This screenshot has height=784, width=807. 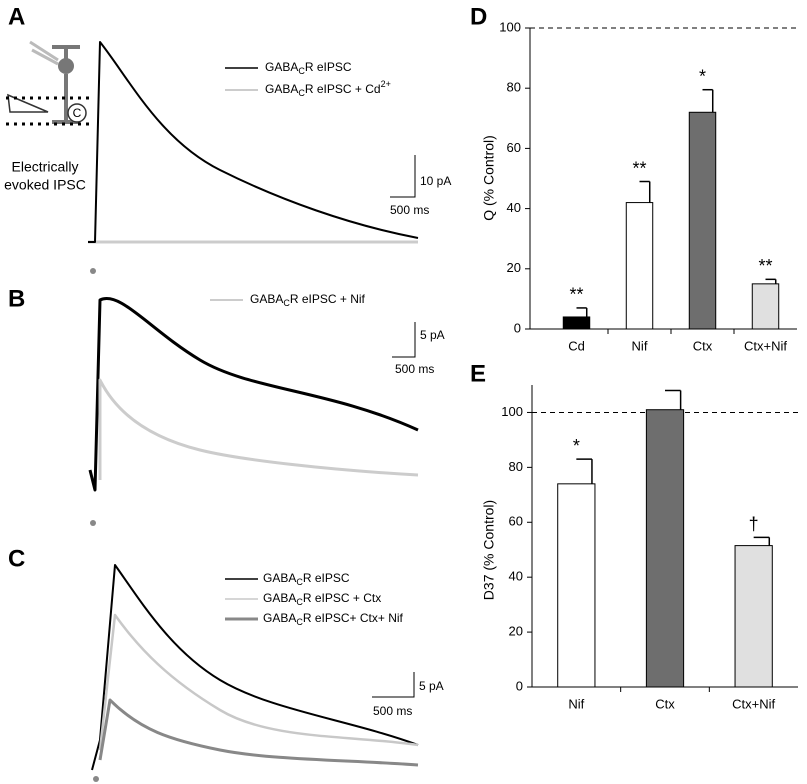 What do you see at coordinates (308, 300) in the screenshot?
I see `legend-label: GABACR eIPSC + Nif` at bounding box center [308, 300].